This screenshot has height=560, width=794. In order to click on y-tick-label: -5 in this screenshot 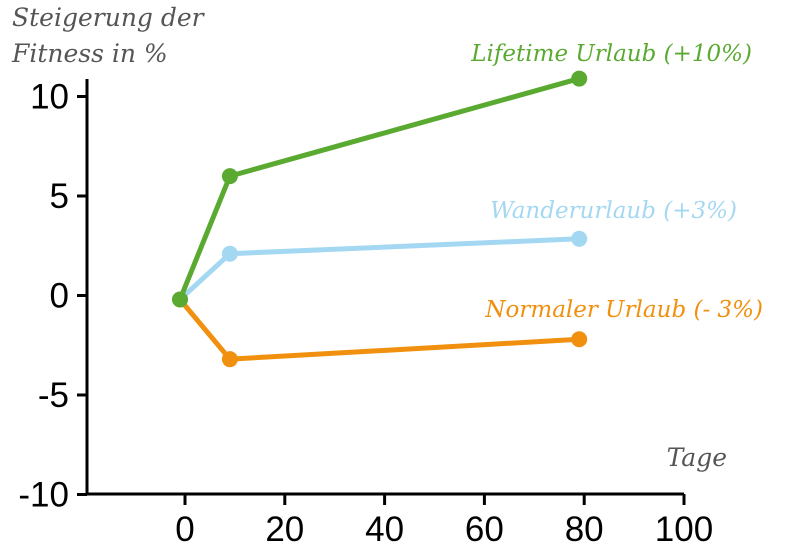, I will do `click(53, 395)`.